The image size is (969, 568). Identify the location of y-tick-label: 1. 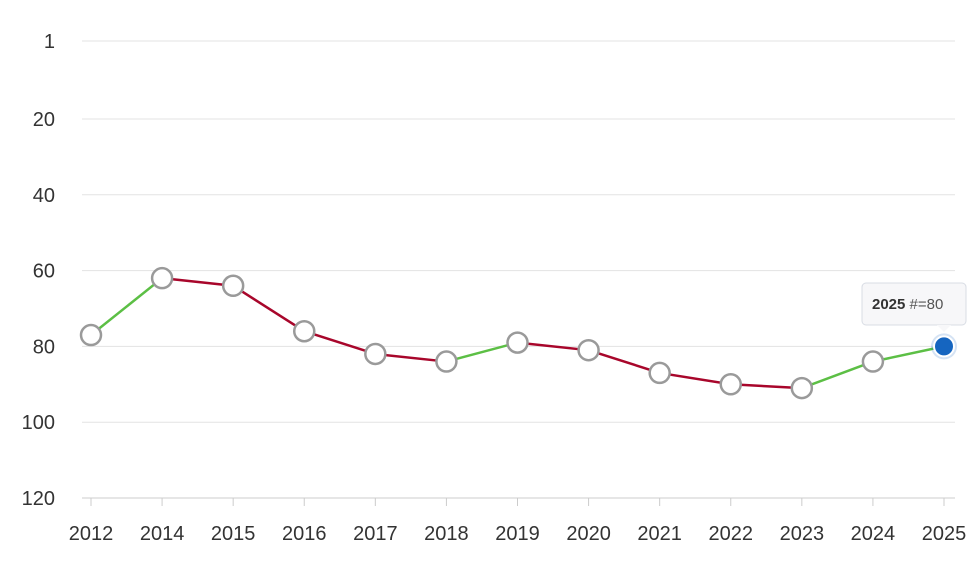
(49, 42).